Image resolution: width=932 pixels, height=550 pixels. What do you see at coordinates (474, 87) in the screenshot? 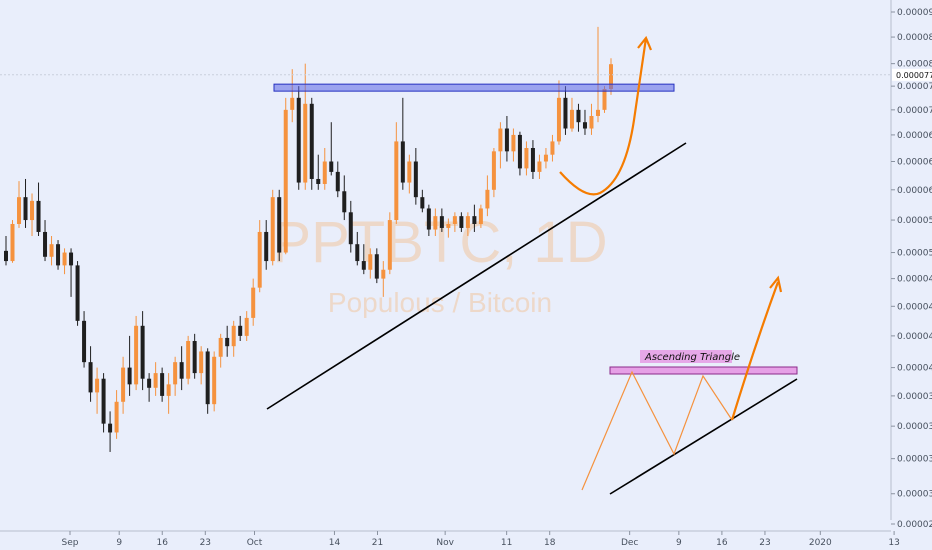
I see `resistance-zone` at bounding box center [474, 87].